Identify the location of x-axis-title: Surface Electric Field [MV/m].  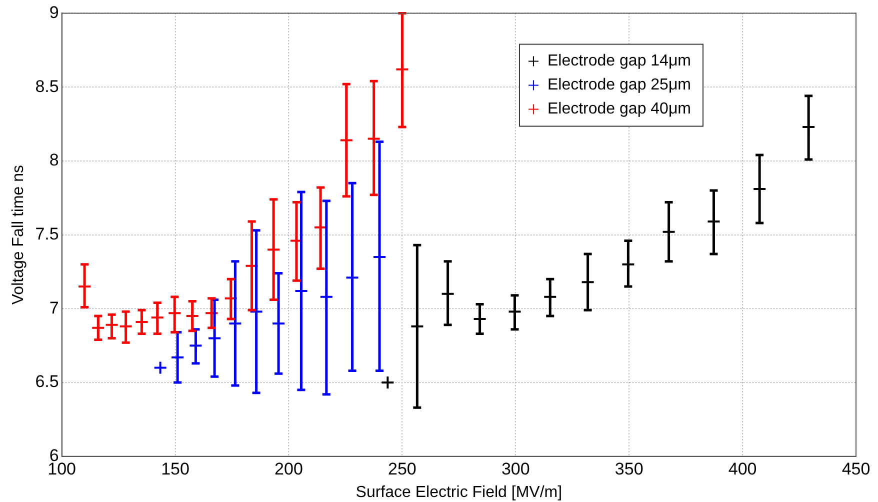
(459, 492).